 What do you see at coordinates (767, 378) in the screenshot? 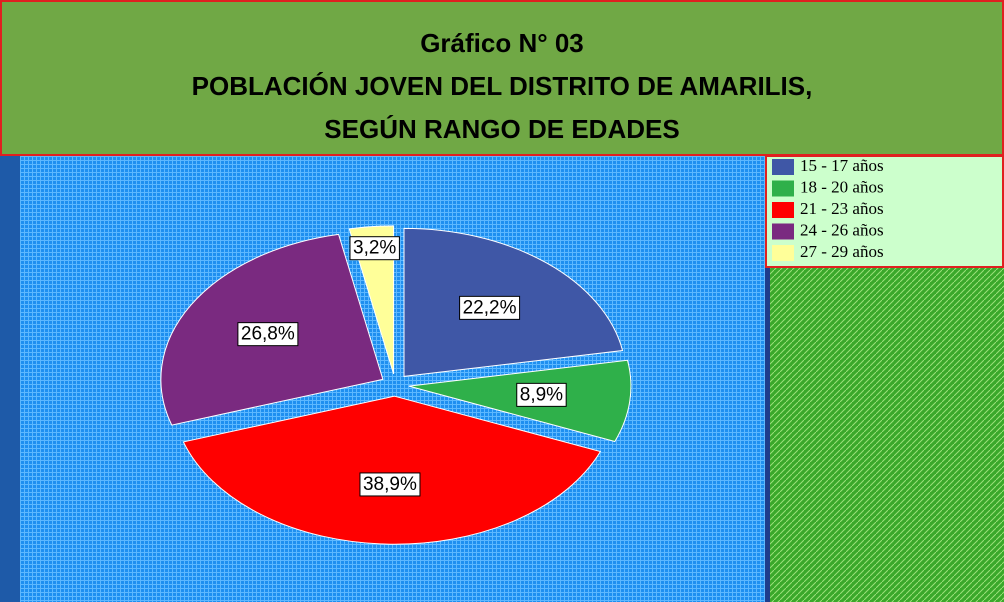
I see `divider` at bounding box center [767, 378].